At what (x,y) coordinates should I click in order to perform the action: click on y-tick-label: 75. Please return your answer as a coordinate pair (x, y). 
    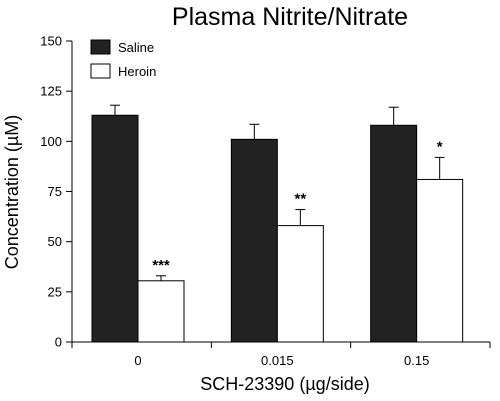
    Looking at the image, I should click on (55, 191).